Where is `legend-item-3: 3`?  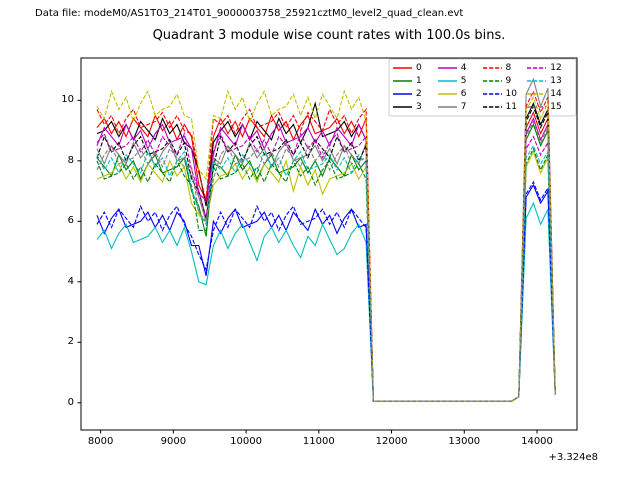 legend-item-3: 3 is located at coordinates (415, 107).